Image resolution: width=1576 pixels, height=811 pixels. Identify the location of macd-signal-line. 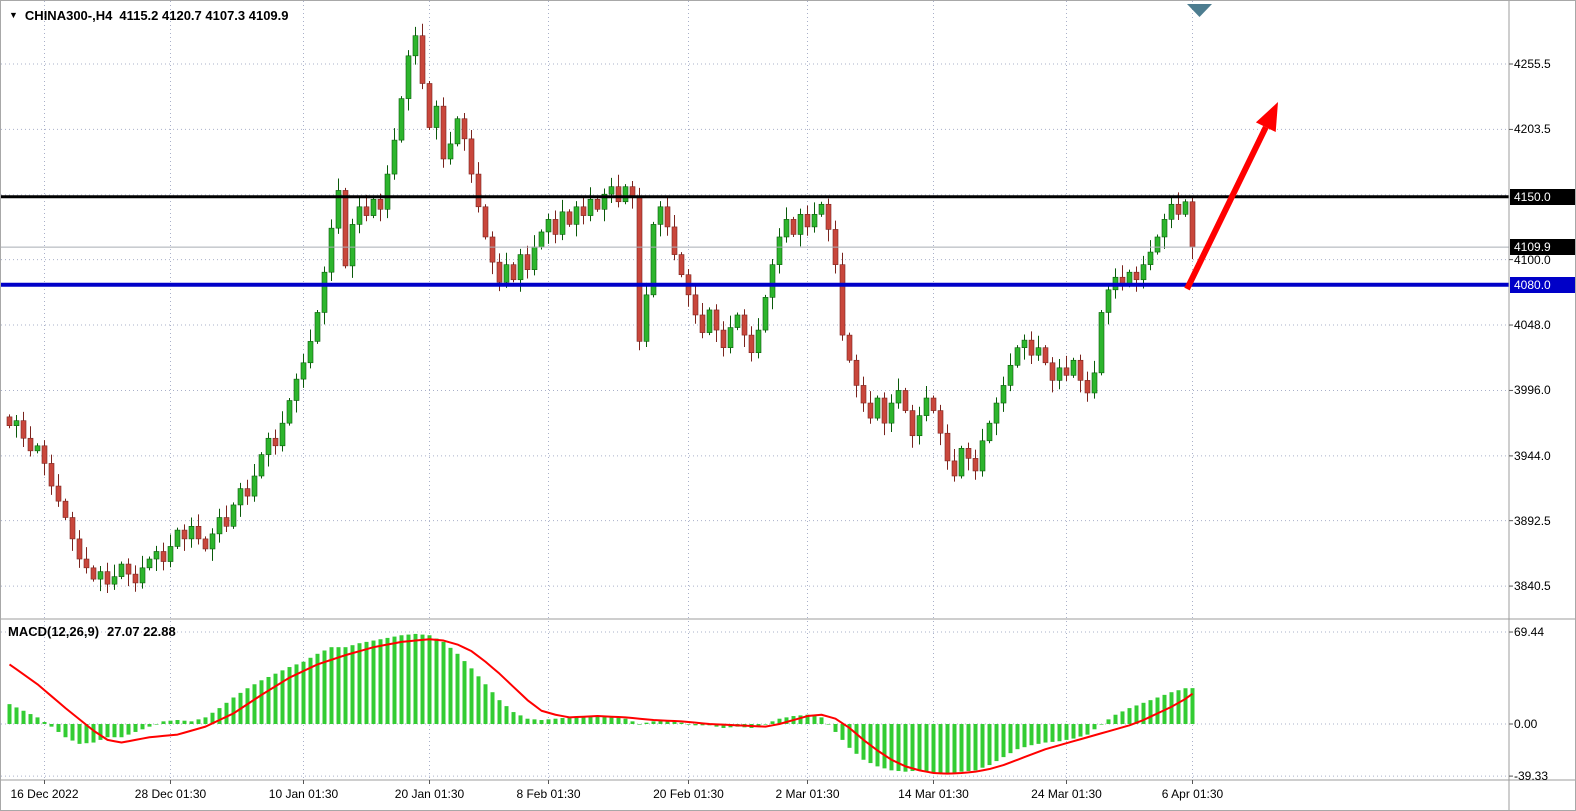
(601, 706).